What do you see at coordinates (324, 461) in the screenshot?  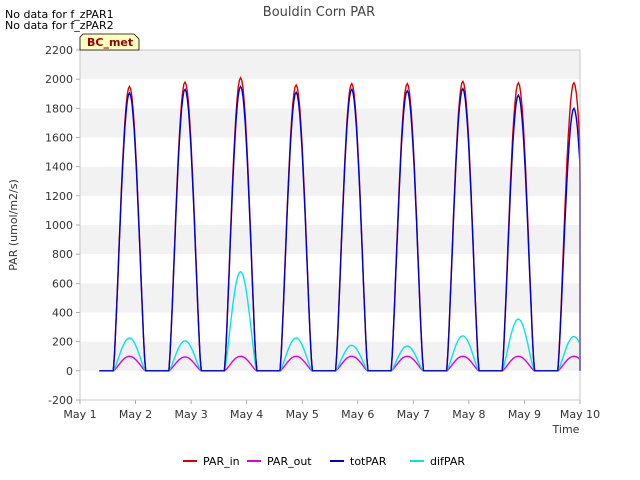 I see `legend: PAR_in PAR_out totPAR difPAR` at bounding box center [324, 461].